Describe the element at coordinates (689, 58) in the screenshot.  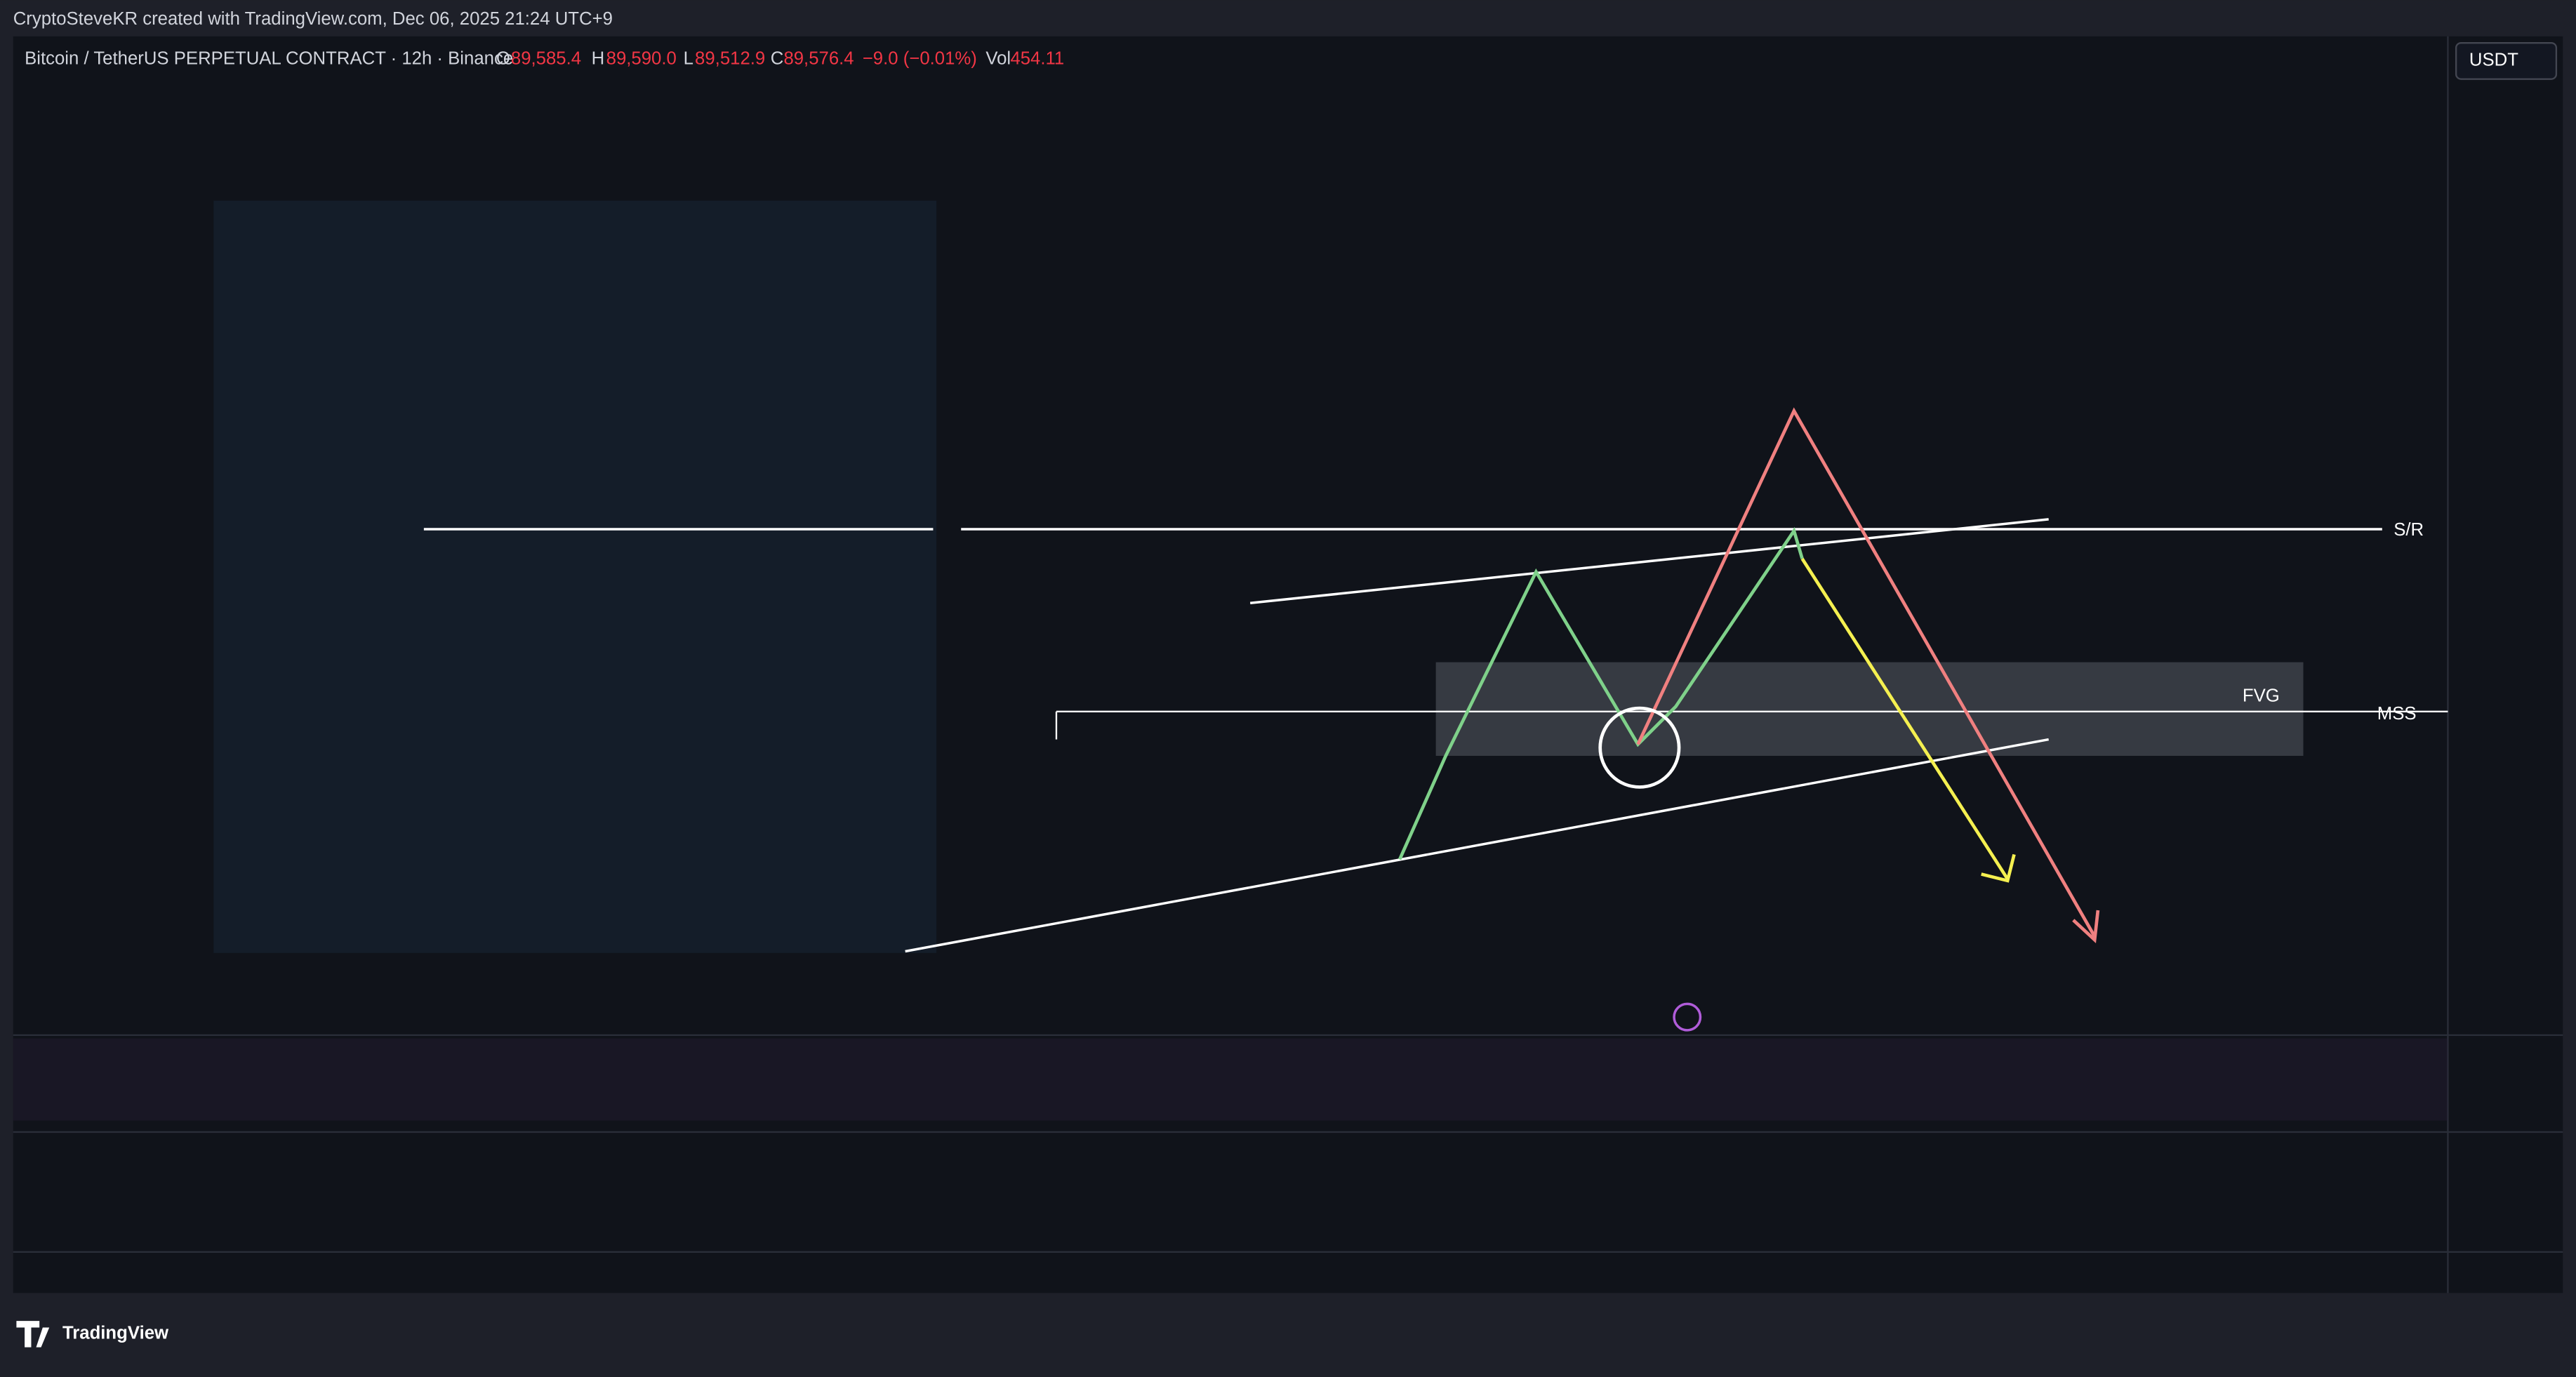
I see `ohlc-key: L` at that location.